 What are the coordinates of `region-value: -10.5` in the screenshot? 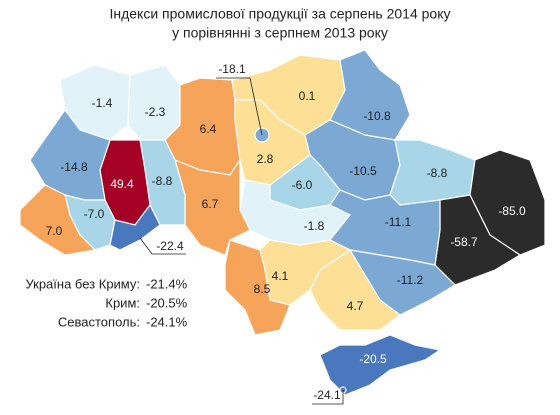 It's located at (363, 171).